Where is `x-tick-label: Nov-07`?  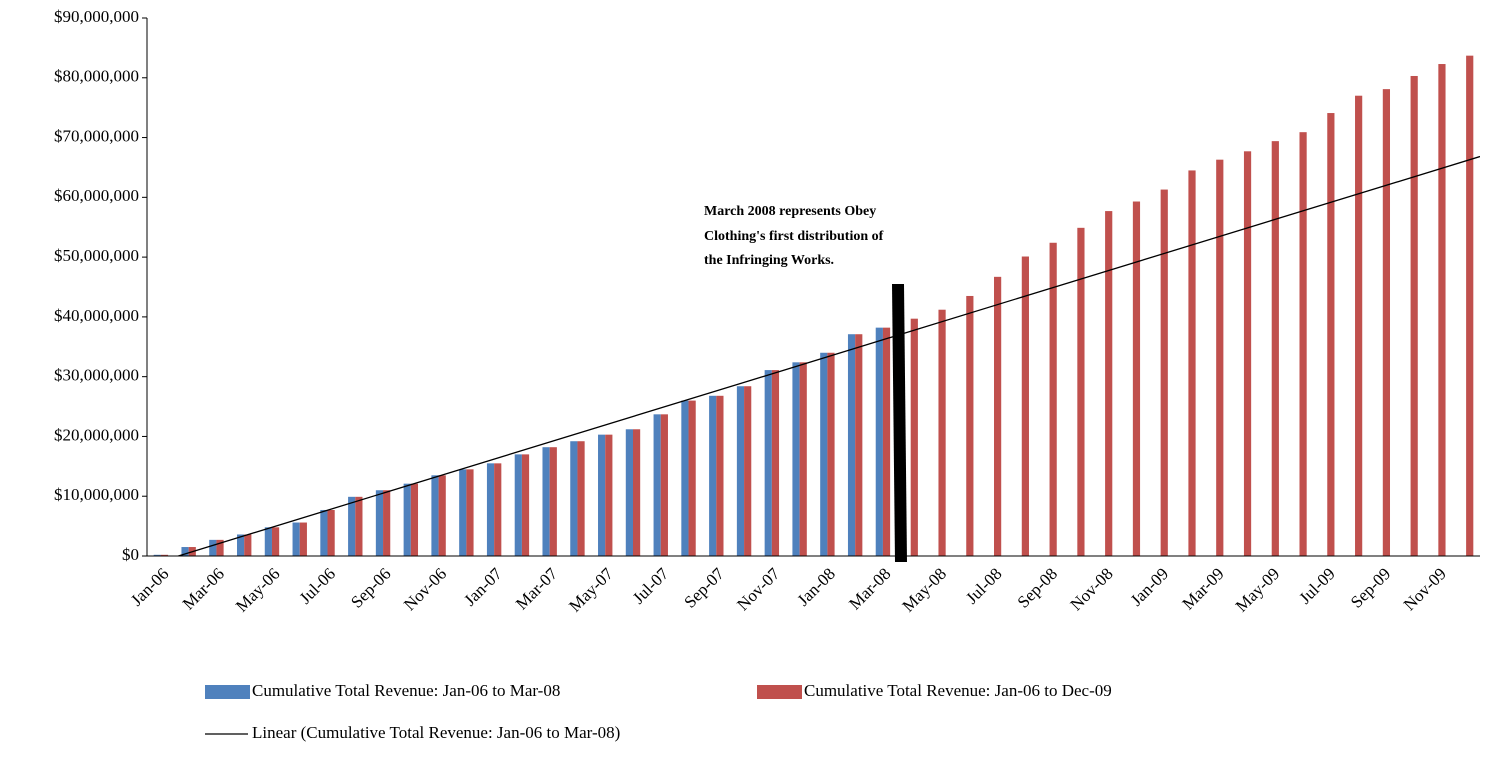
x-tick-label: Nov-07 is located at coordinates (758, 589).